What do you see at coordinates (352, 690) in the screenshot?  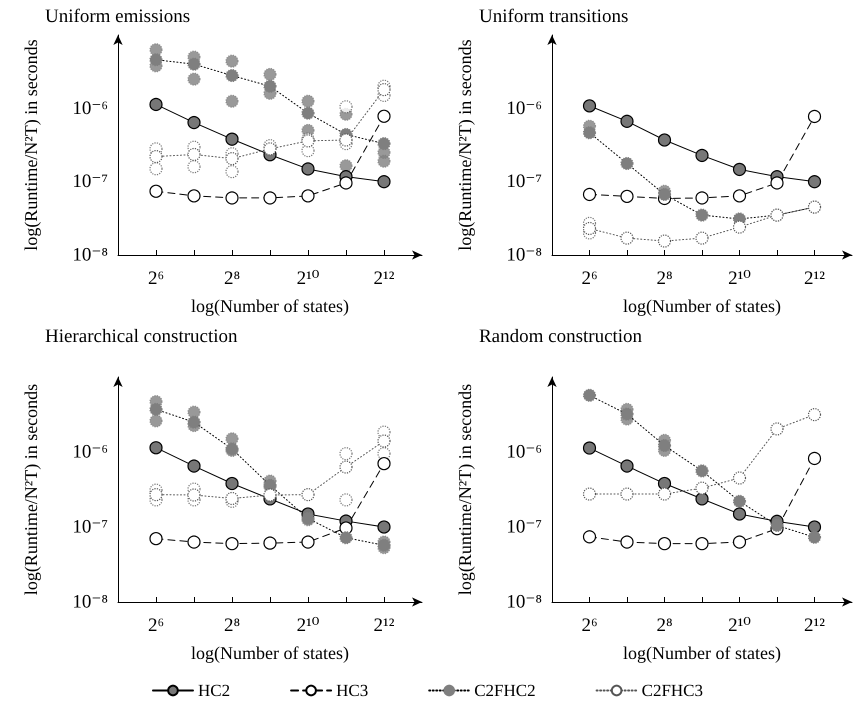 I see `legend-label: HC3` at bounding box center [352, 690].